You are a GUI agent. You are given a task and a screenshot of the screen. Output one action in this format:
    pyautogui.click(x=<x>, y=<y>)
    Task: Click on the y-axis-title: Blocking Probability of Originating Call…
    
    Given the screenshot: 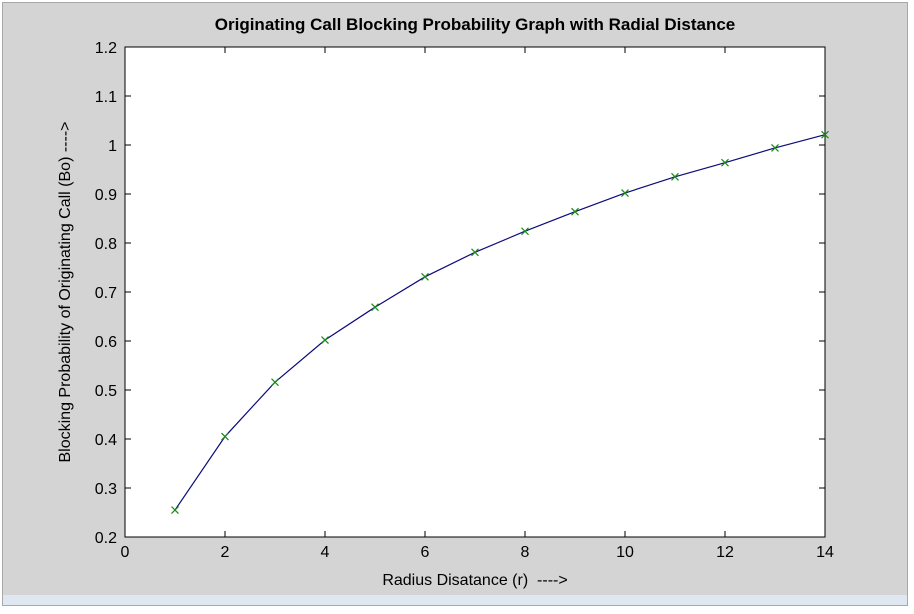 What is the action you would take?
    pyautogui.click(x=65, y=291)
    